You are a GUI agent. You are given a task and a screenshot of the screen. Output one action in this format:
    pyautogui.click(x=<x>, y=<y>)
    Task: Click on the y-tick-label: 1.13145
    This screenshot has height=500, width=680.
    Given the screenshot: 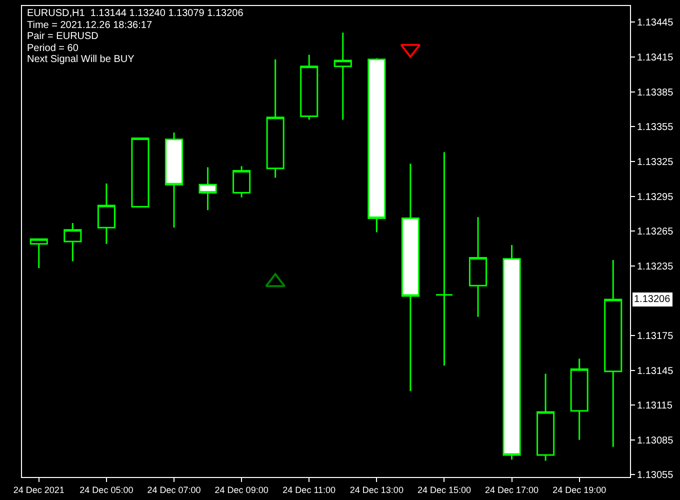 What is the action you would take?
    pyautogui.click(x=655, y=371)
    